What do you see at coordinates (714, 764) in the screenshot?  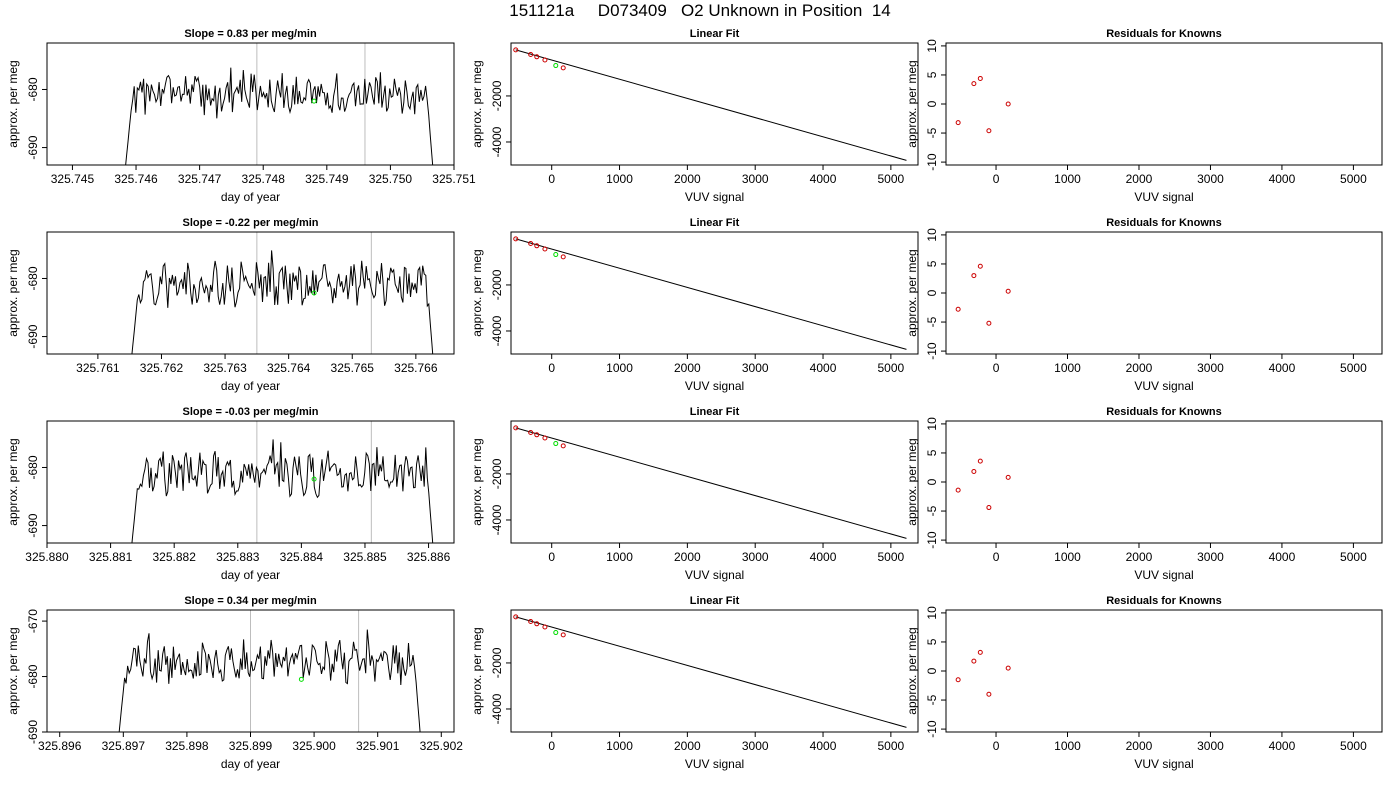 I see `x-axis-label: VUV signal` at bounding box center [714, 764].